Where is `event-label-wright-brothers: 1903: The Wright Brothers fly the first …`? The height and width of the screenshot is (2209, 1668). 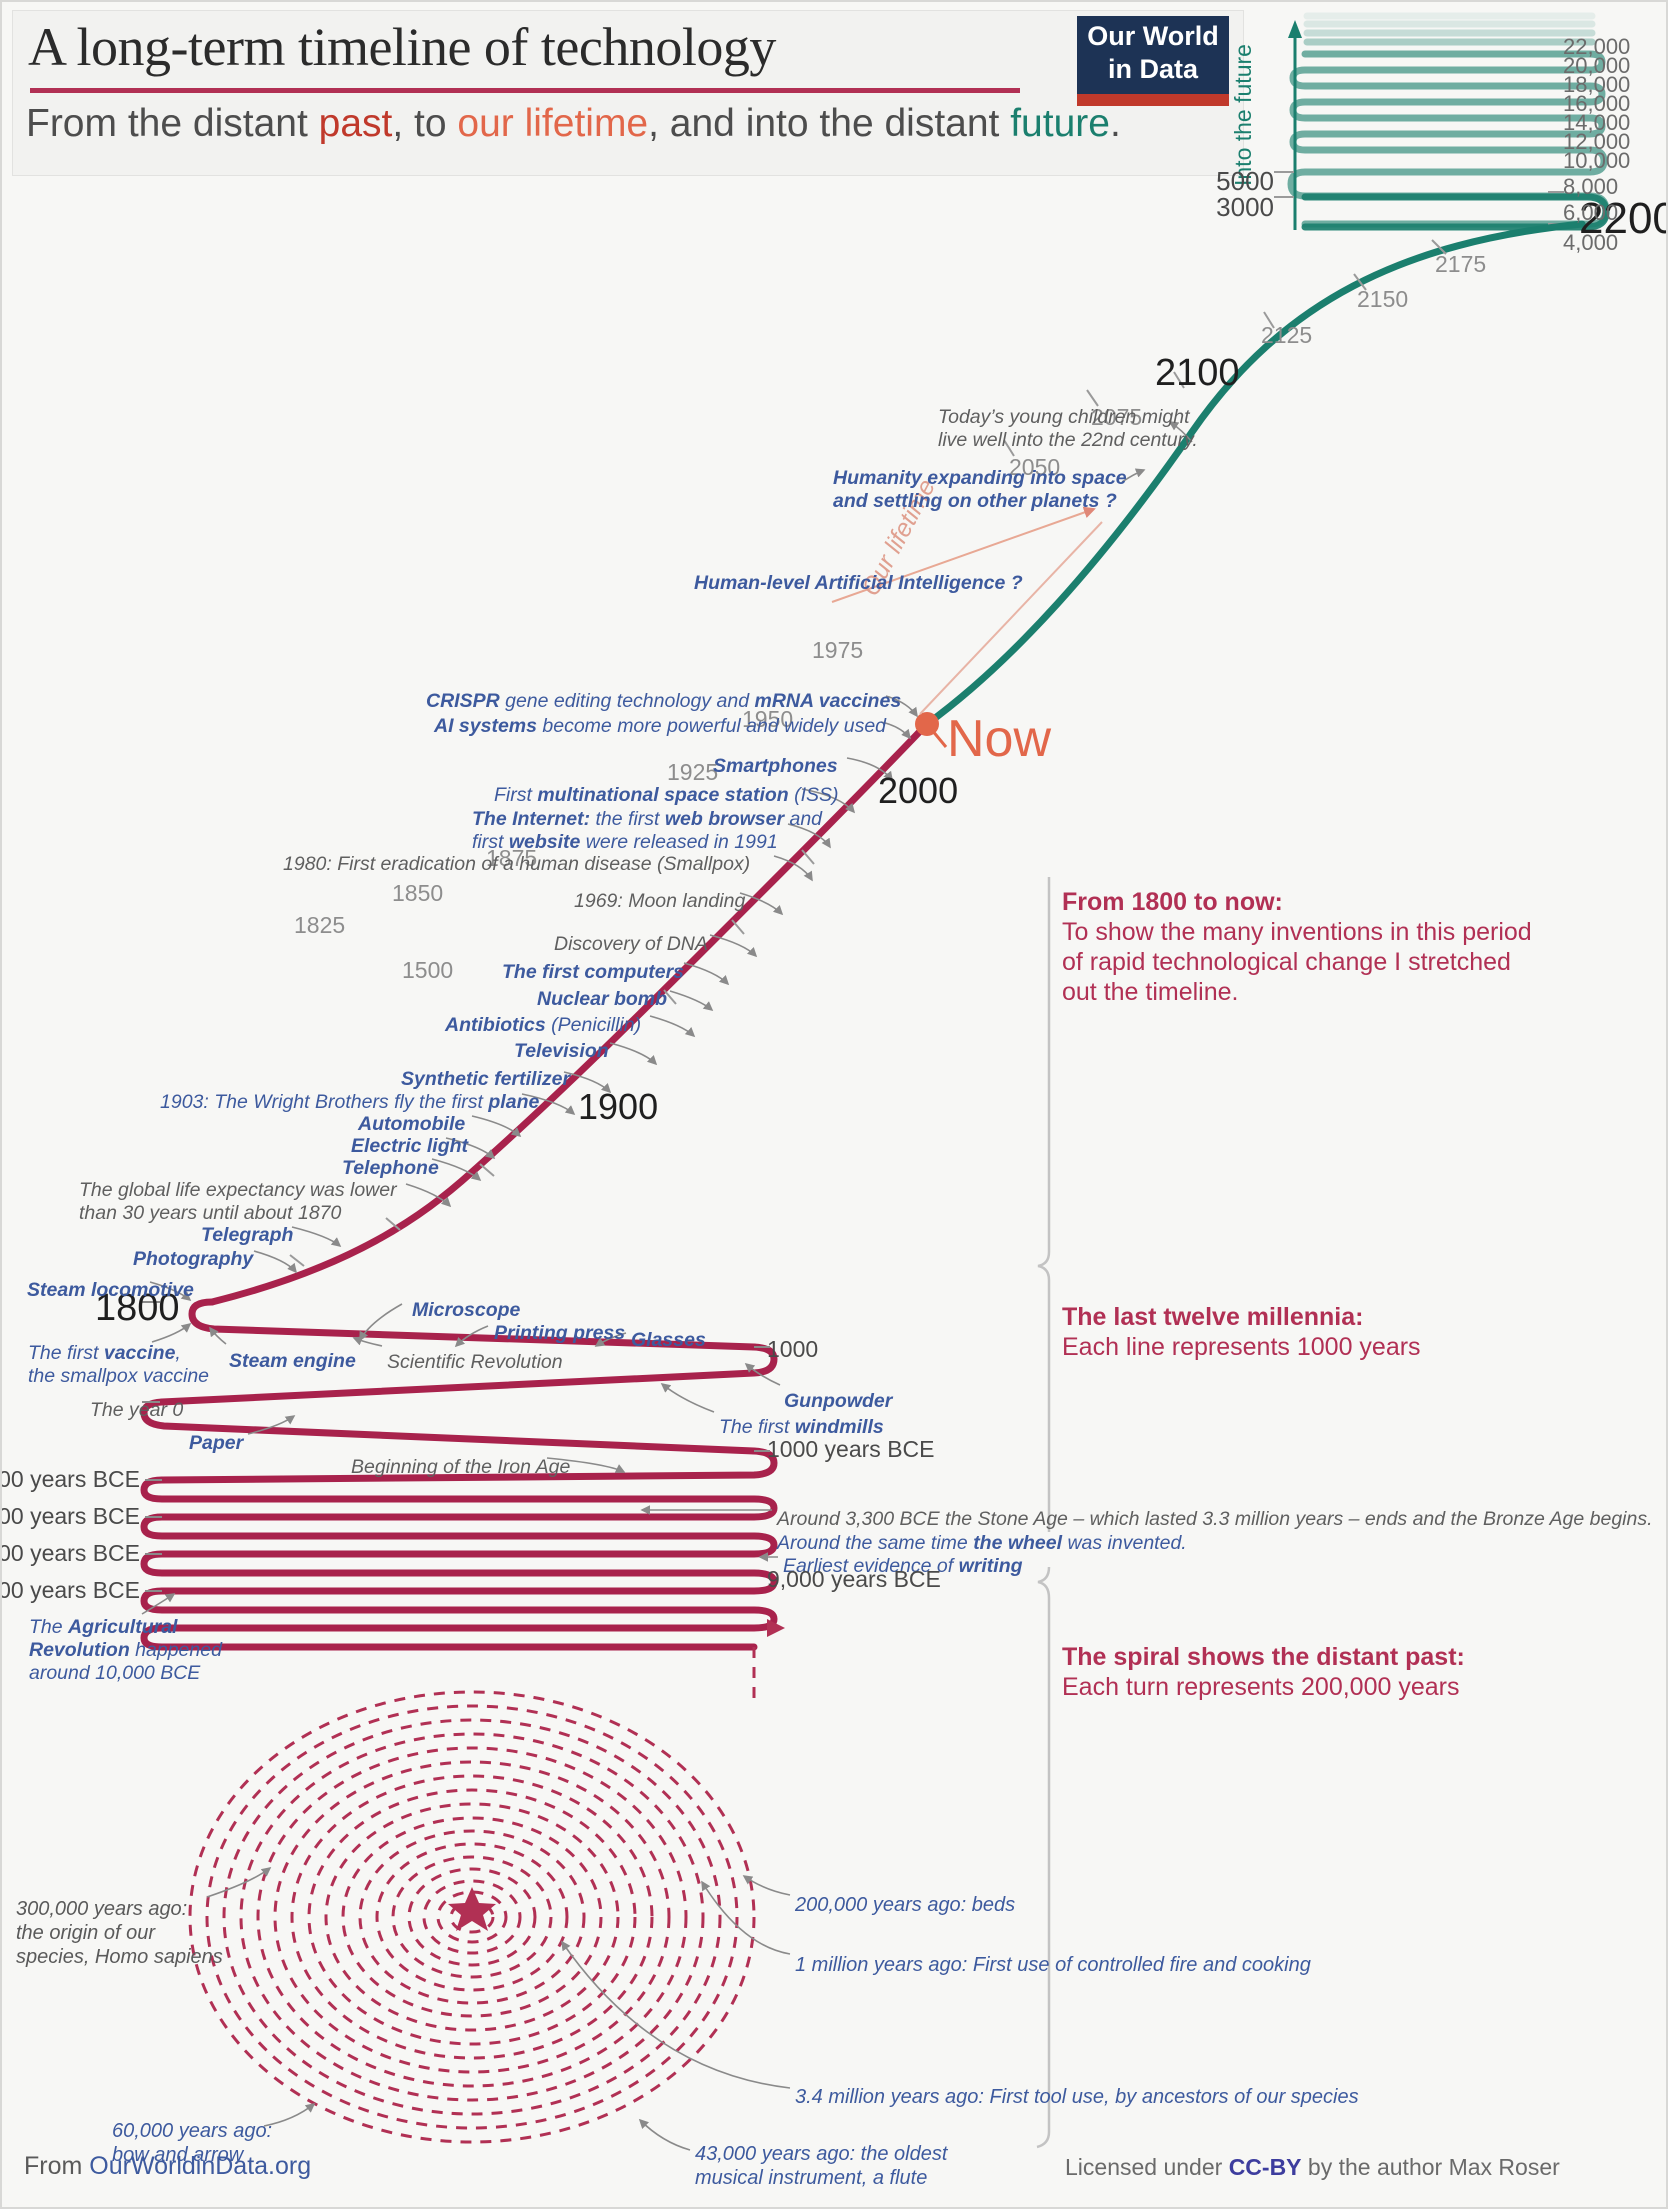
event-label-wright-brothers: 1903: The Wright Brothers fly the first … is located at coordinates (350, 1102).